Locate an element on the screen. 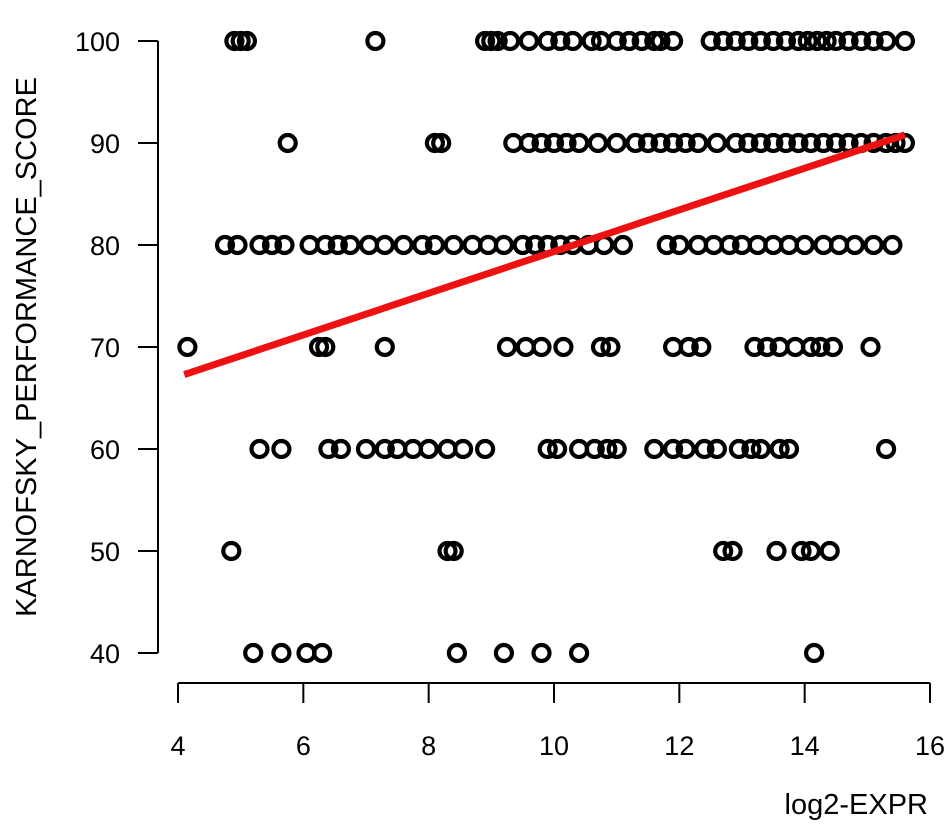  x-tick-label: 8 is located at coordinates (428, 746).